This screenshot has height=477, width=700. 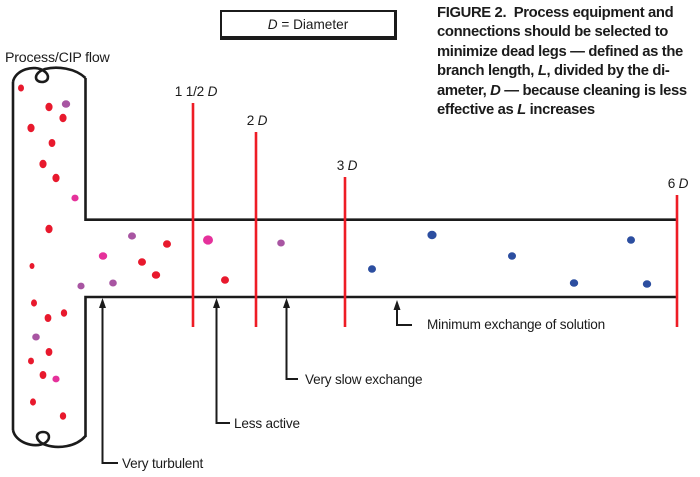 I want to click on less-active-arrowhead-icon, so click(x=216, y=303).